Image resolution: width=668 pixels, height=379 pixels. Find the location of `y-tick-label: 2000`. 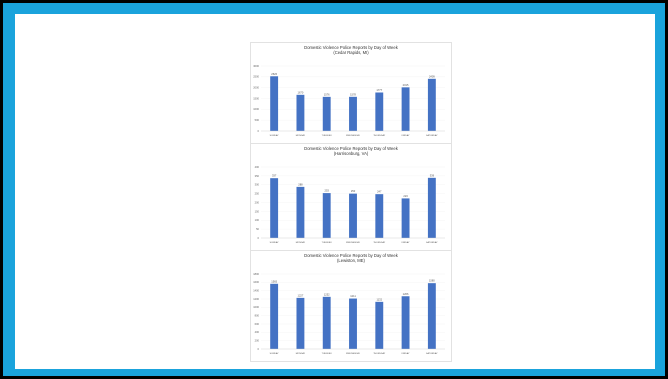

y-tick-label: 2000 is located at coordinates (256, 88).